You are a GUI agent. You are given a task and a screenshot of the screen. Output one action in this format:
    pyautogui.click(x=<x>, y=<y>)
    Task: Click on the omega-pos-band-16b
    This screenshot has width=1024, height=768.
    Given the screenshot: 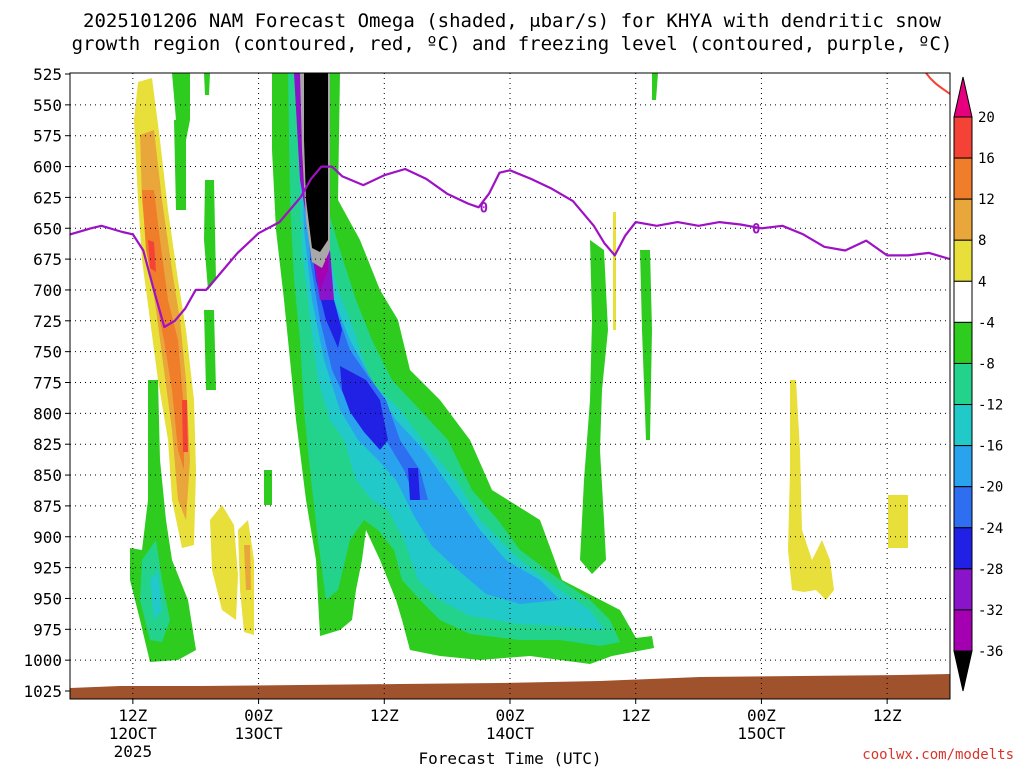 What is the action you would take?
    pyautogui.click(x=185, y=426)
    